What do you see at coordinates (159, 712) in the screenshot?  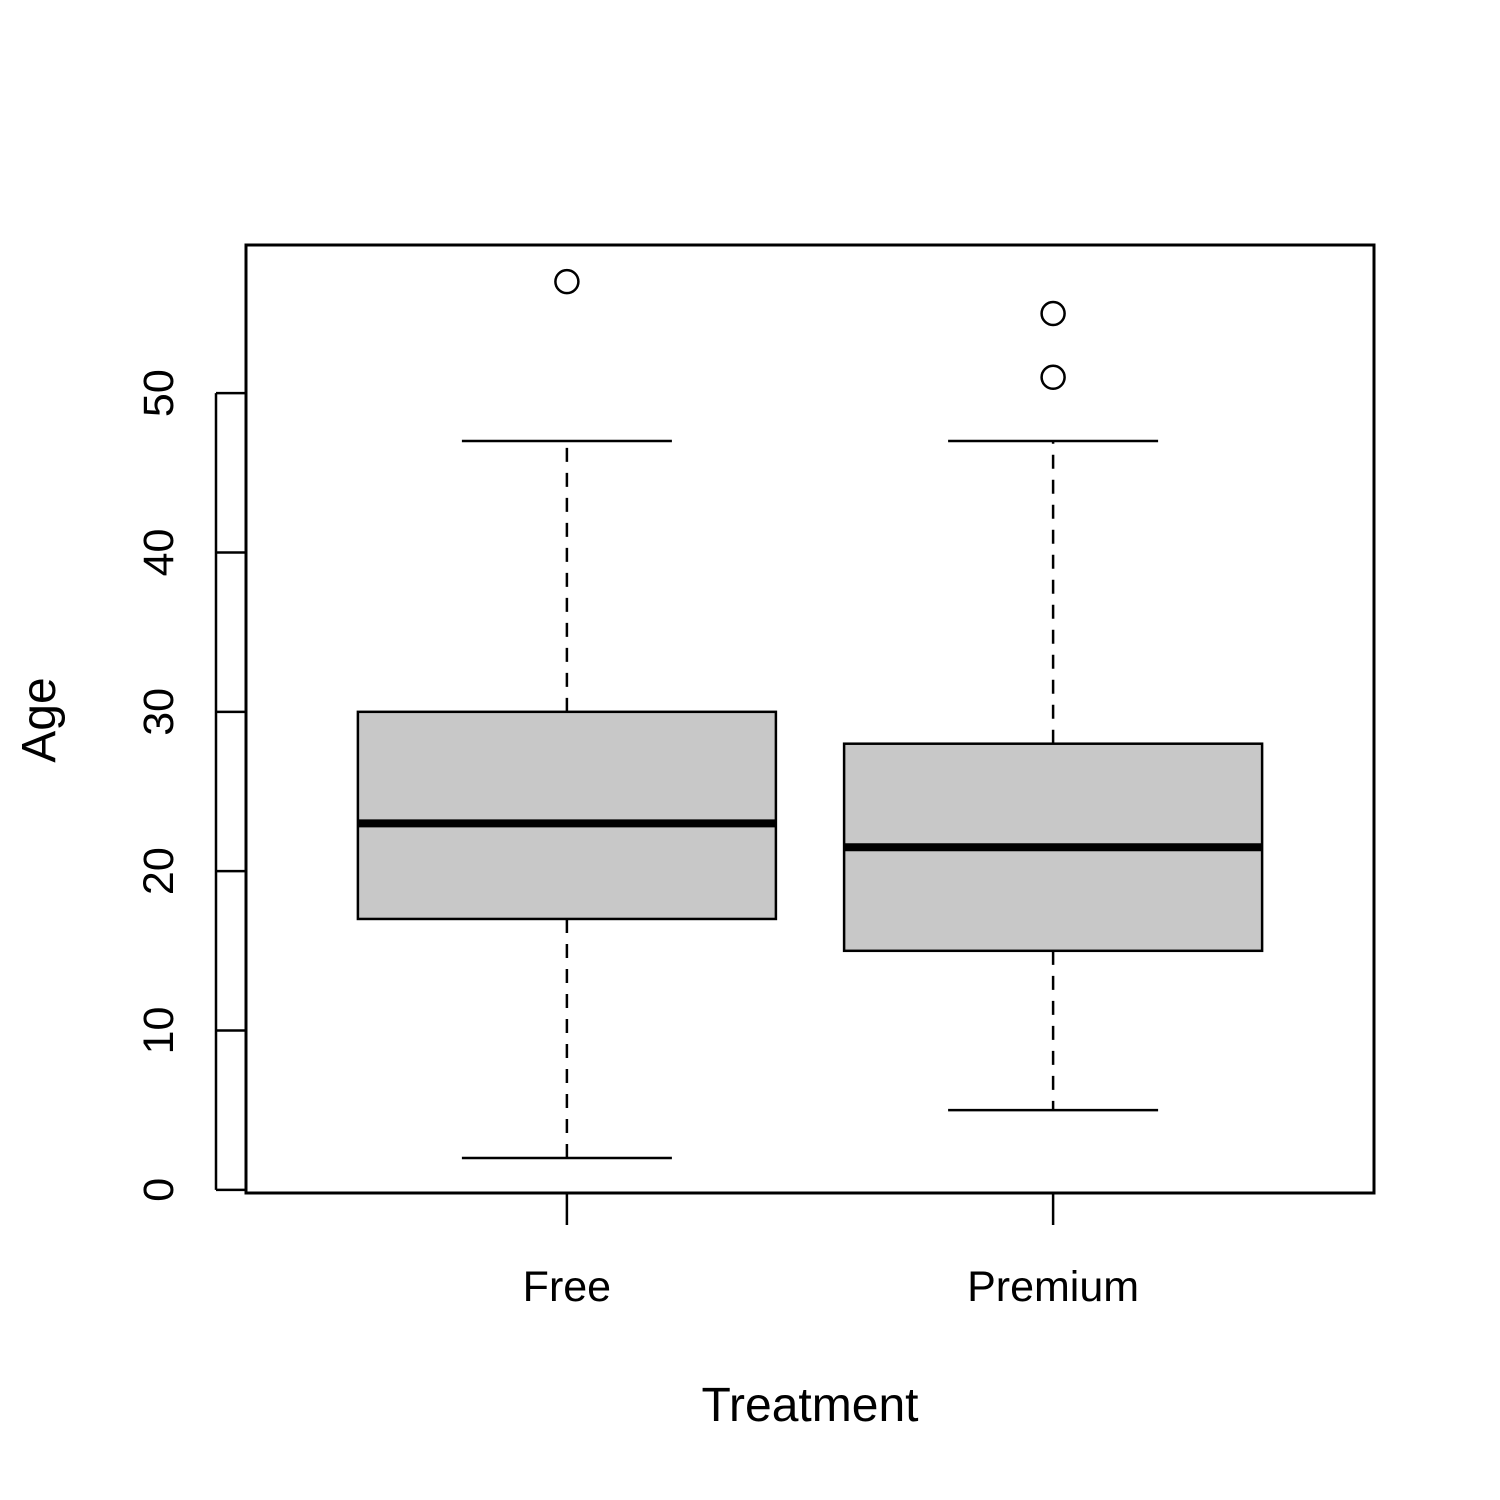 I see `y-tick-label-30: 30` at bounding box center [159, 712].